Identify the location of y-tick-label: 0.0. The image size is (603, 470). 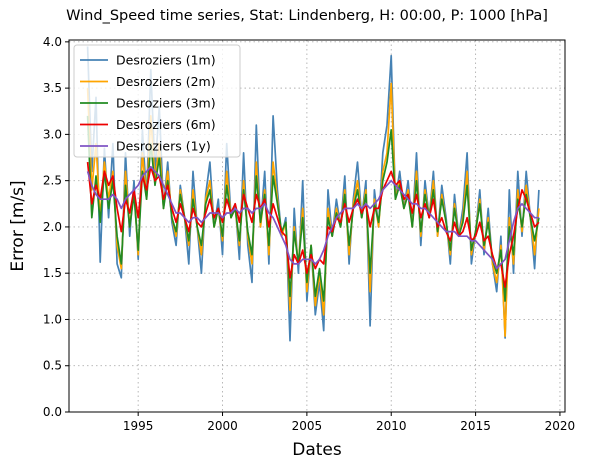
(52, 412).